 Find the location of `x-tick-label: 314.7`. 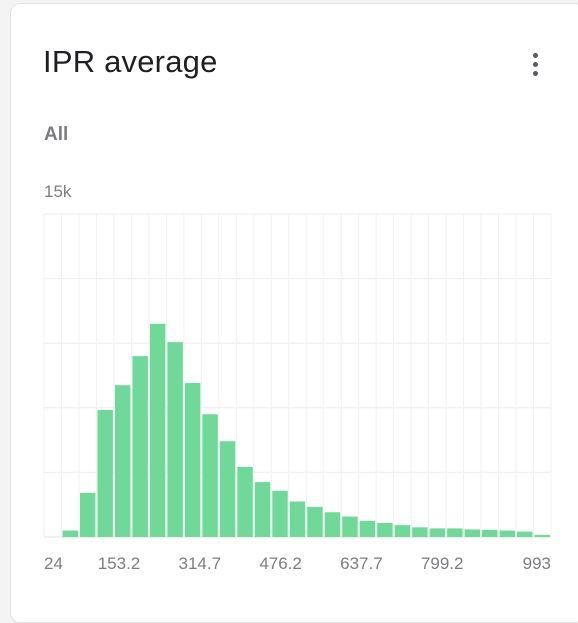

x-tick-label: 314.7 is located at coordinates (200, 563).